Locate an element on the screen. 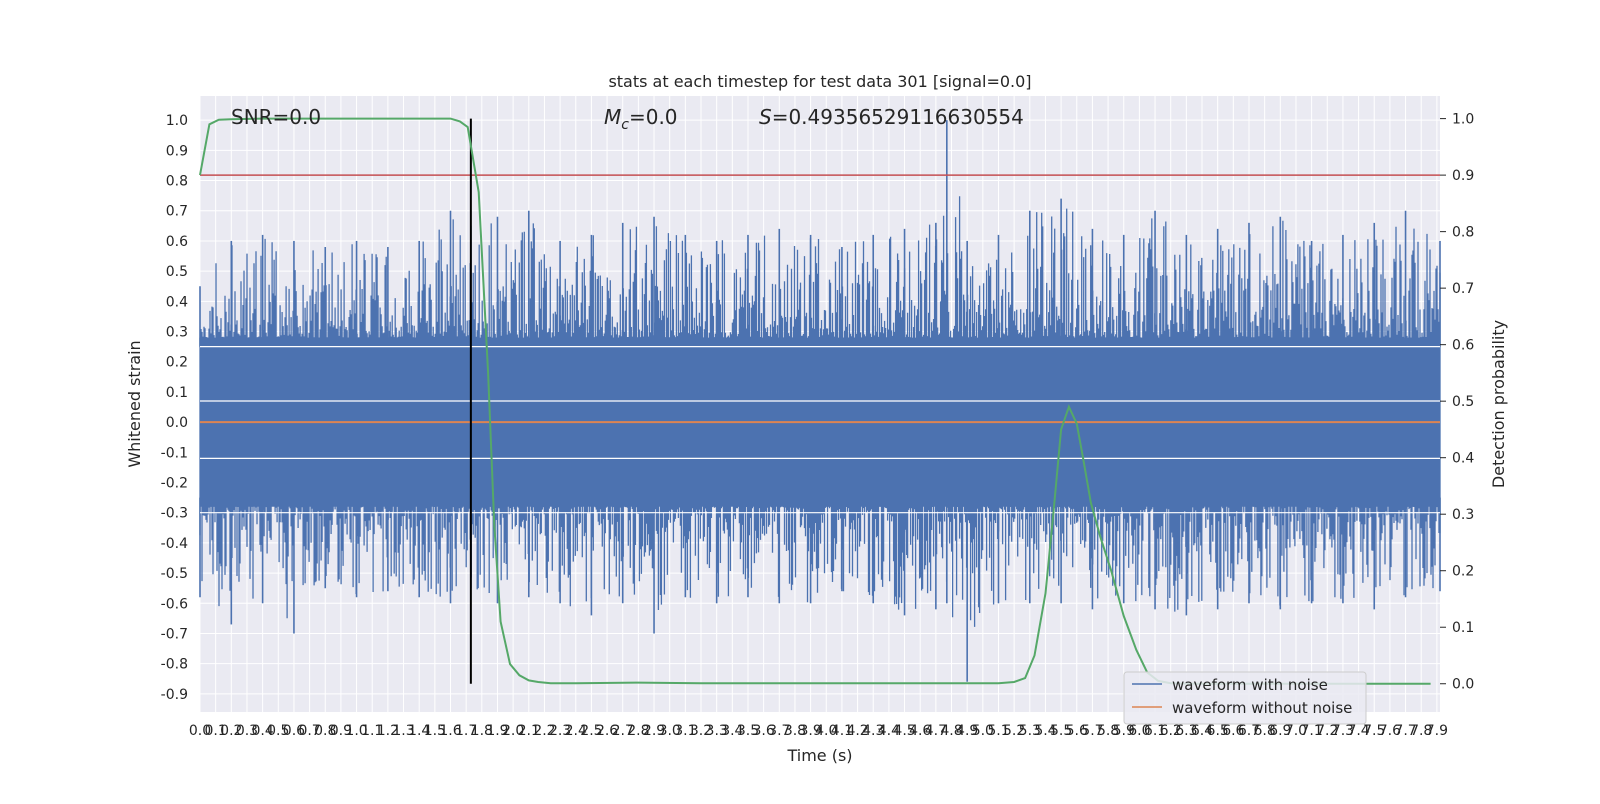 This screenshot has height=804, width=1600. y-left-tick-label: 0.0 is located at coordinates (177, 423).